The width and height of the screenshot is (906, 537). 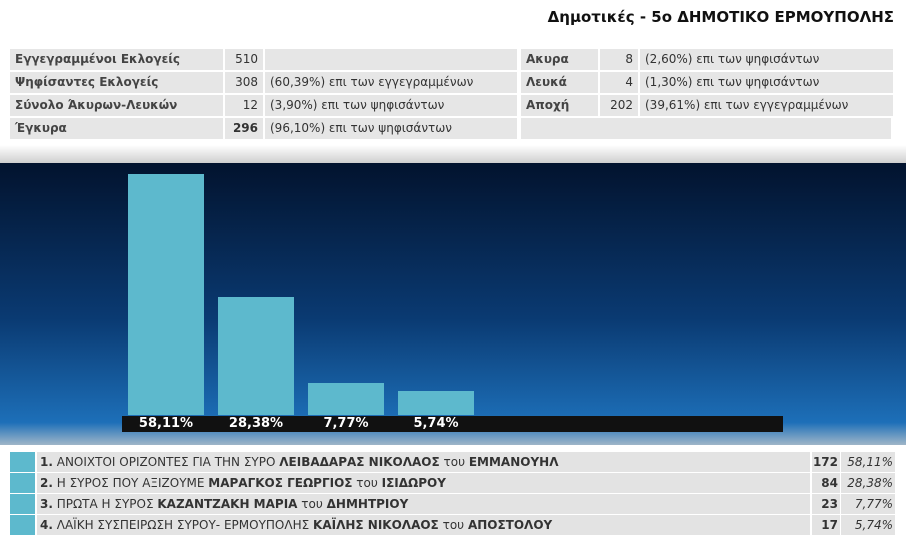 I want to click on stat-value: 510, so click(x=244, y=59).